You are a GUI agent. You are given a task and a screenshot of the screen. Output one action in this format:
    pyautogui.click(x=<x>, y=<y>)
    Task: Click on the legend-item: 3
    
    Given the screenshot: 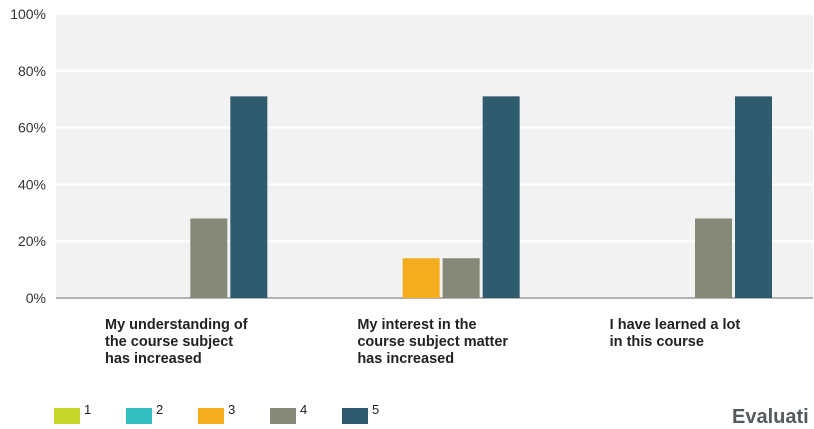 What is the action you would take?
    pyautogui.click(x=234, y=413)
    